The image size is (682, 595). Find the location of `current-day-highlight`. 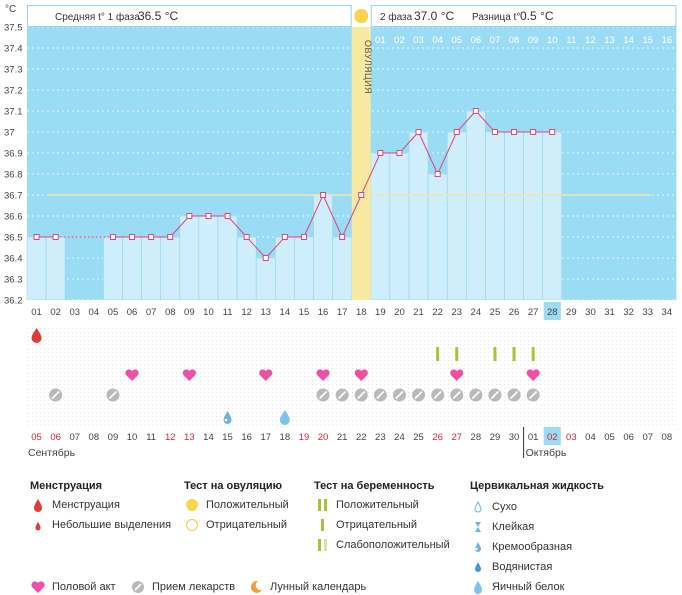

current-day-highlight is located at coordinates (552, 311).